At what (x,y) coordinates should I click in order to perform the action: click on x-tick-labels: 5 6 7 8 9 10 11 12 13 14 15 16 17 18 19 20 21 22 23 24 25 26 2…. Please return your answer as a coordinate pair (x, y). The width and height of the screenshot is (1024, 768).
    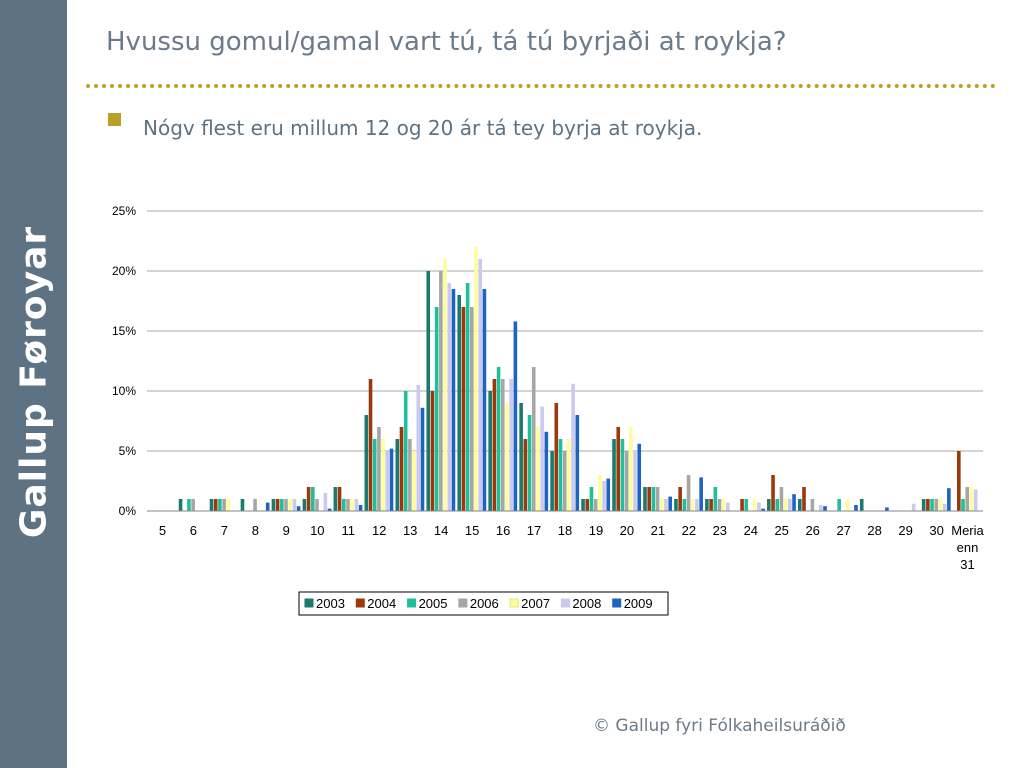
    Looking at the image, I should click on (572, 547).